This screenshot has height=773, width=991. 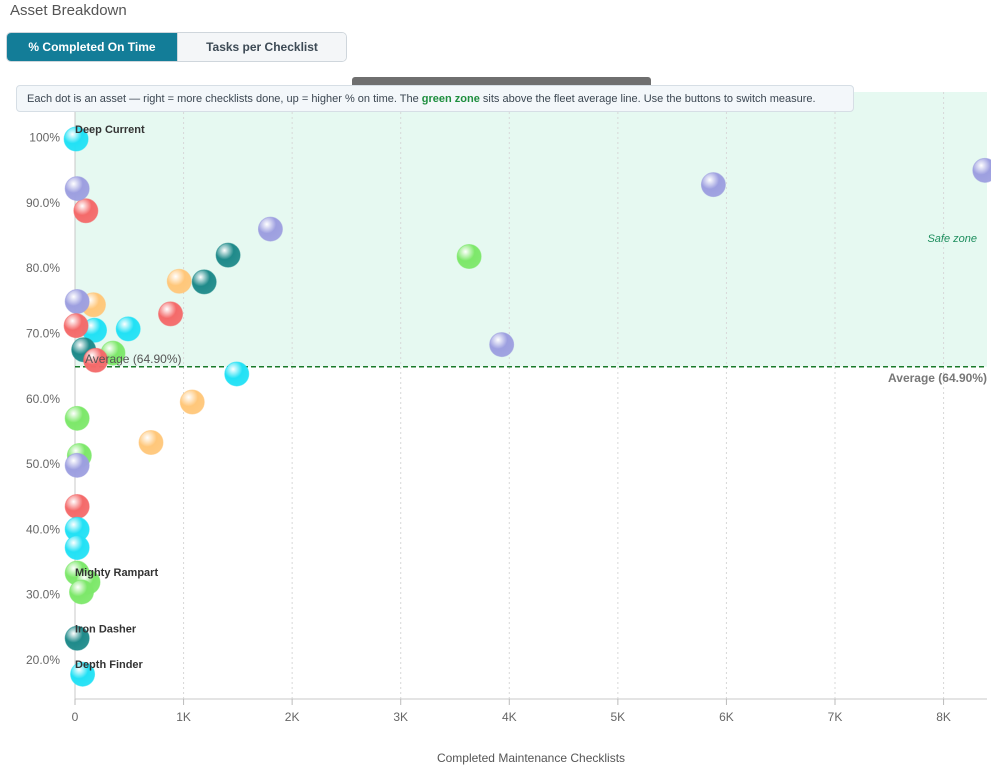 I want to click on safe-zone-label: Safe zone, so click(x=952, y=239).